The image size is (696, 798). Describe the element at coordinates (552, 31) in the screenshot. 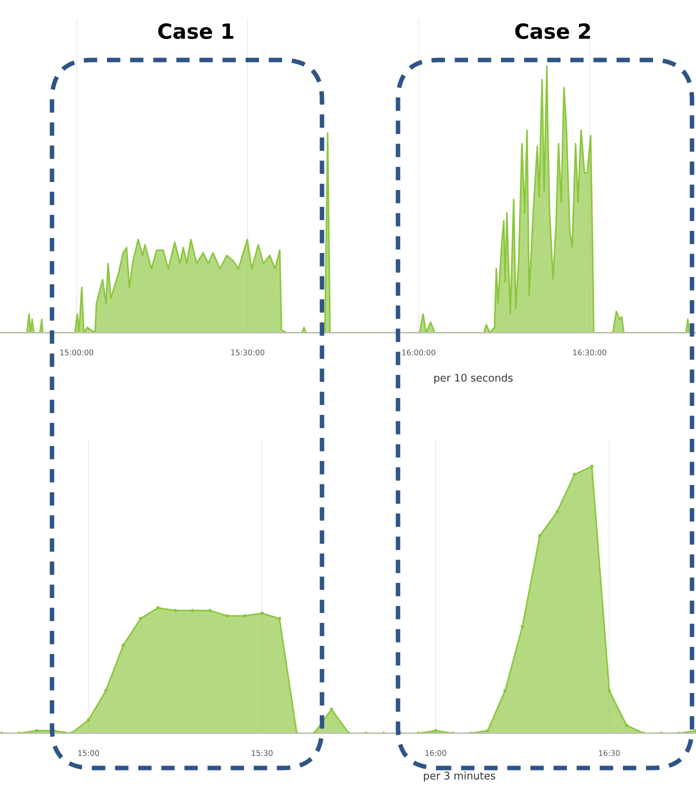

I see `text: Case 2` at that location.